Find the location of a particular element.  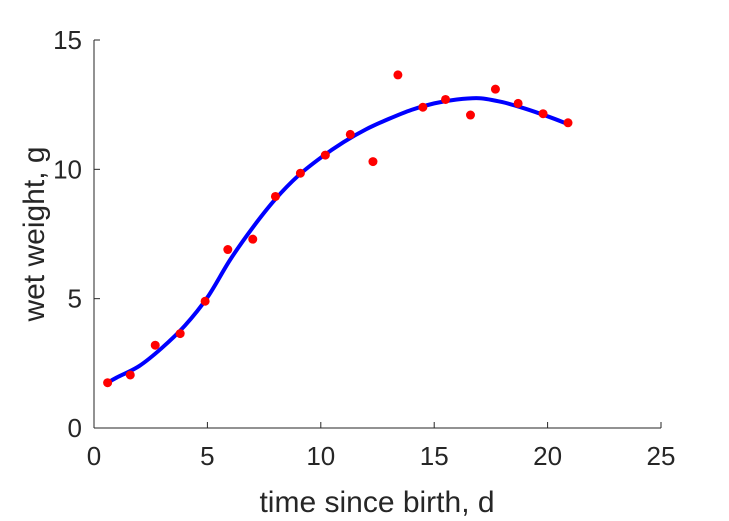

x-tick-label: 5 is located at coordinates (207, 456).